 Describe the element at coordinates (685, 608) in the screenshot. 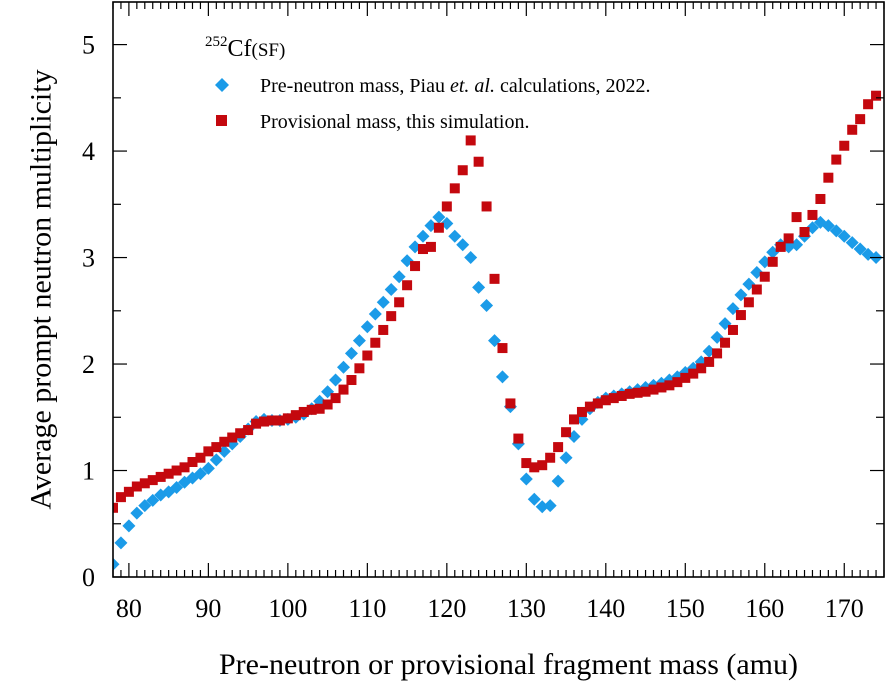

I see `x-tick-label: 150` at that location.